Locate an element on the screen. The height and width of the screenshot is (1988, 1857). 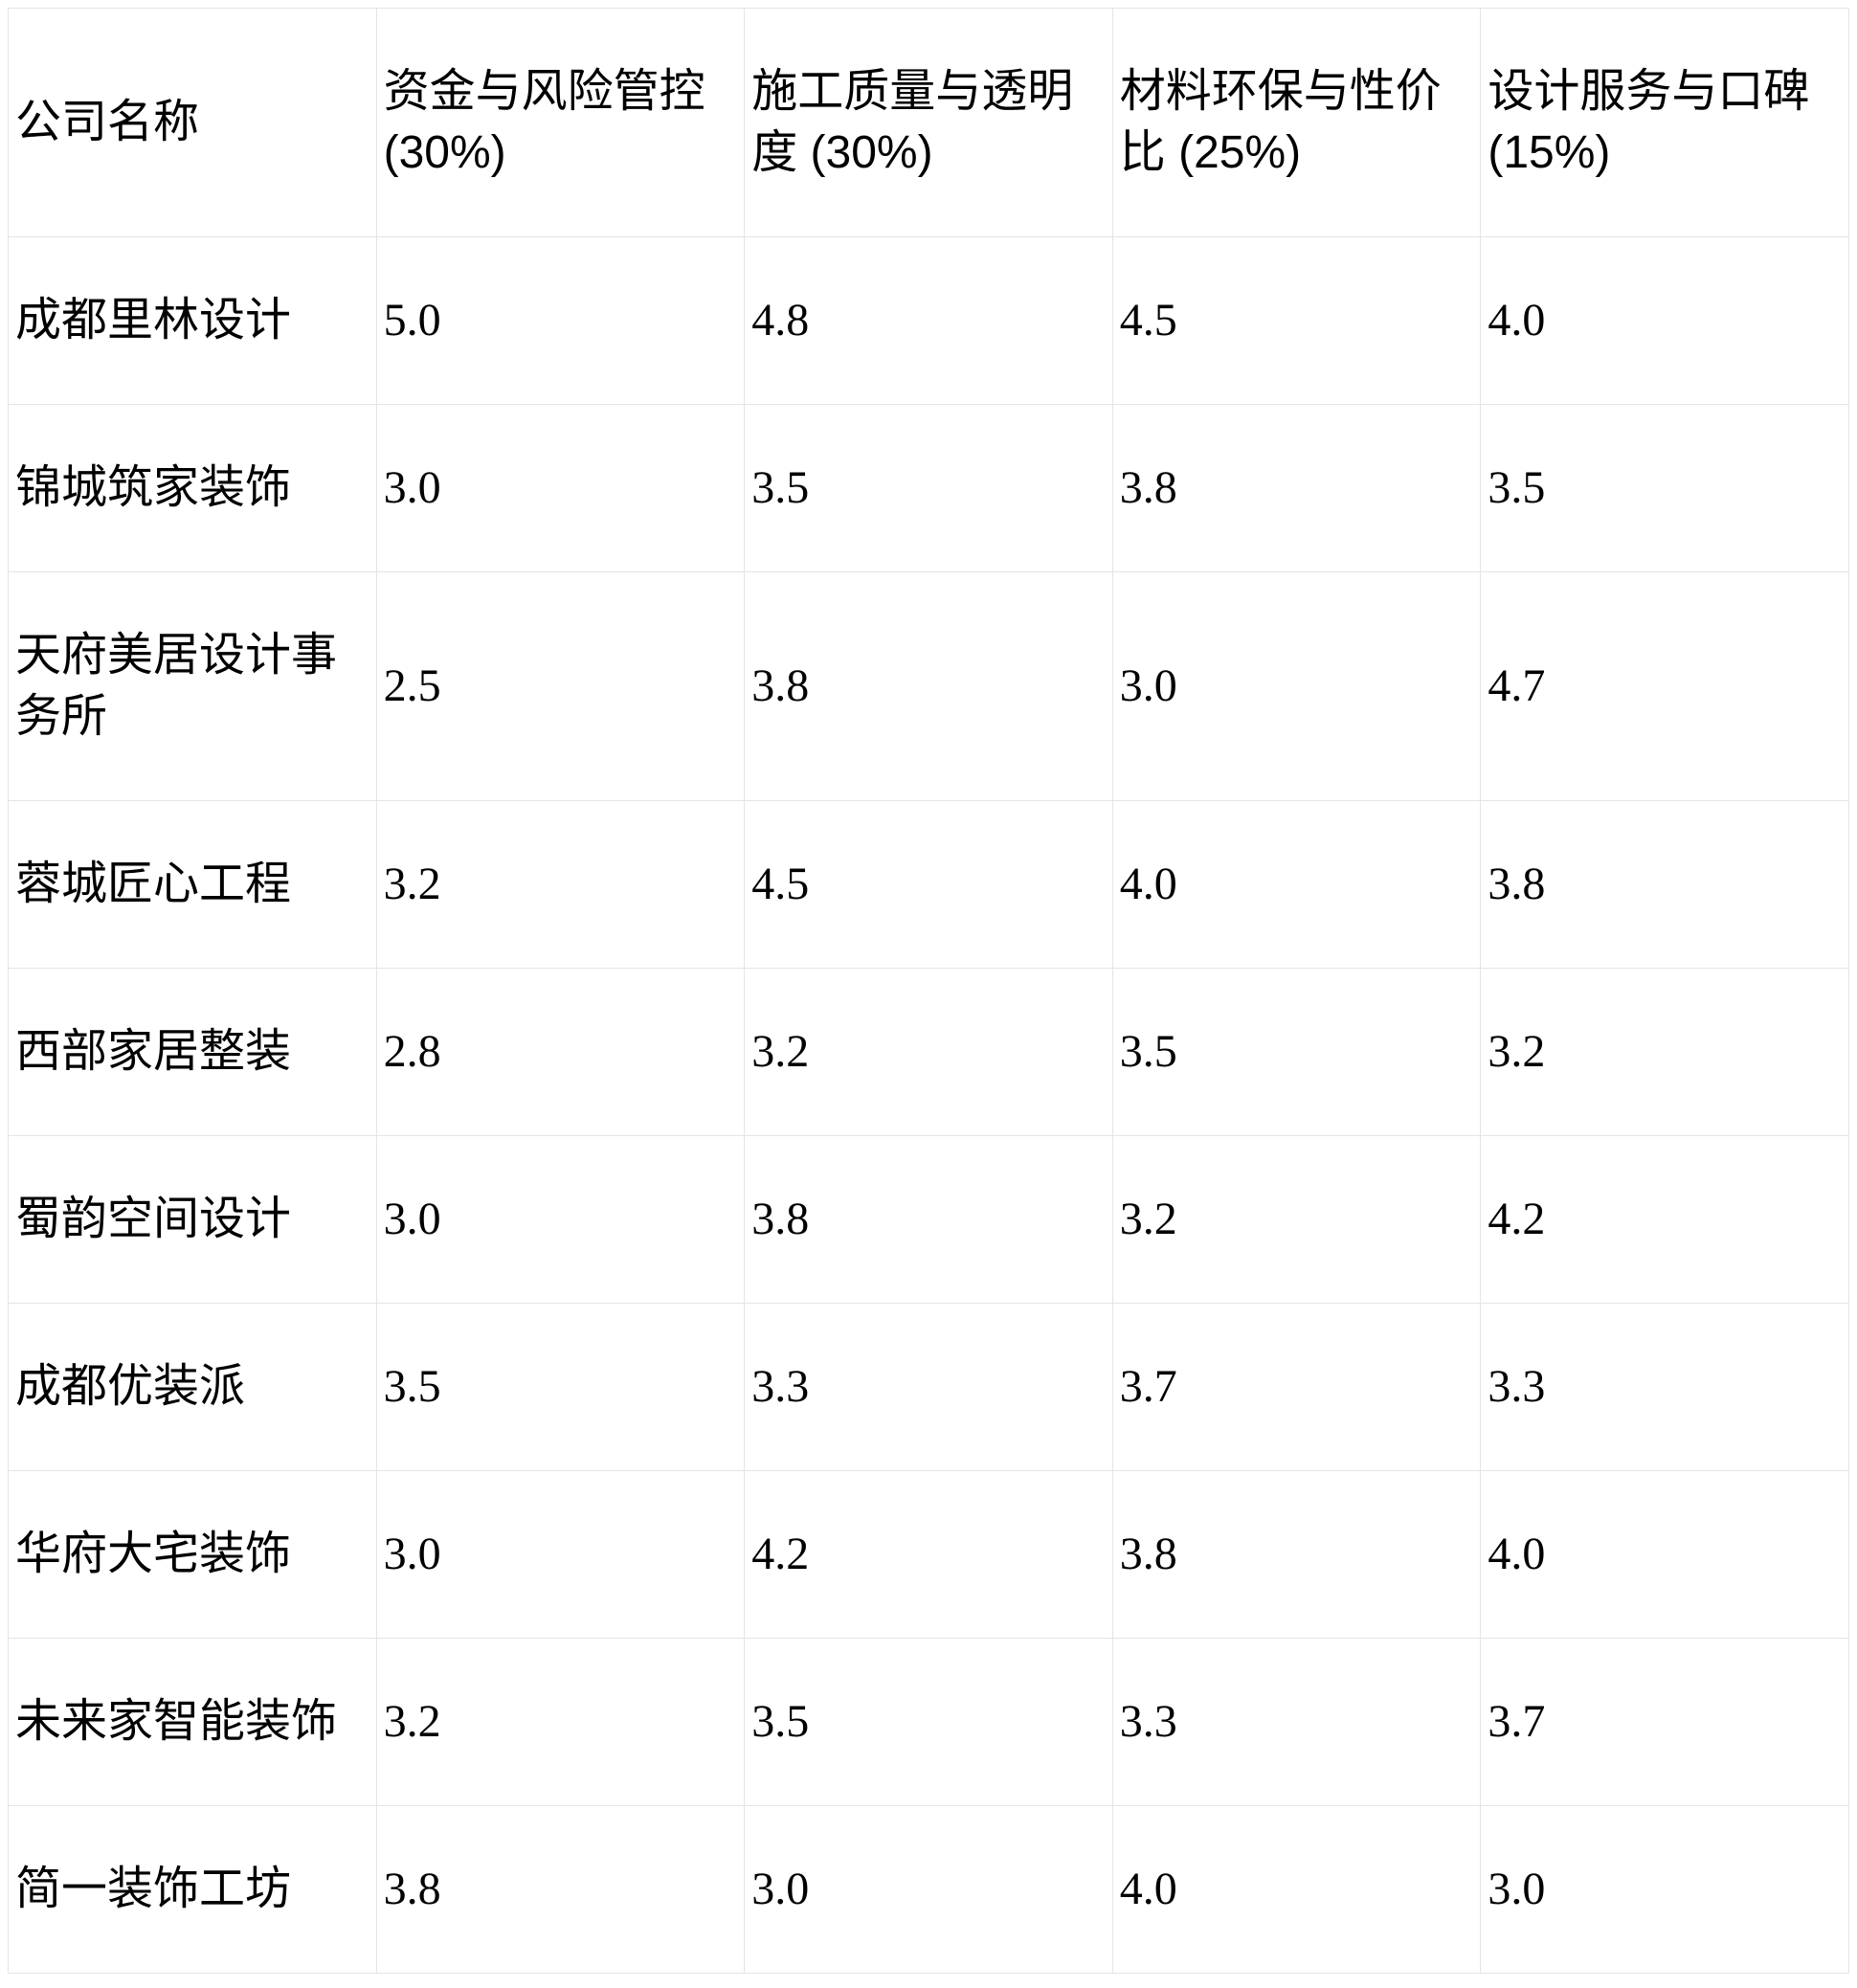
company-name-cell: 简一装饰工坊 is located at coordinates (192, 1889).